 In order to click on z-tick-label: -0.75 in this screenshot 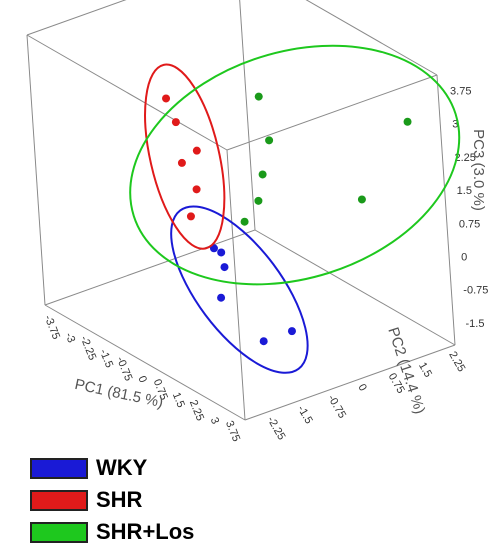, I will do `click(475, 291)`.